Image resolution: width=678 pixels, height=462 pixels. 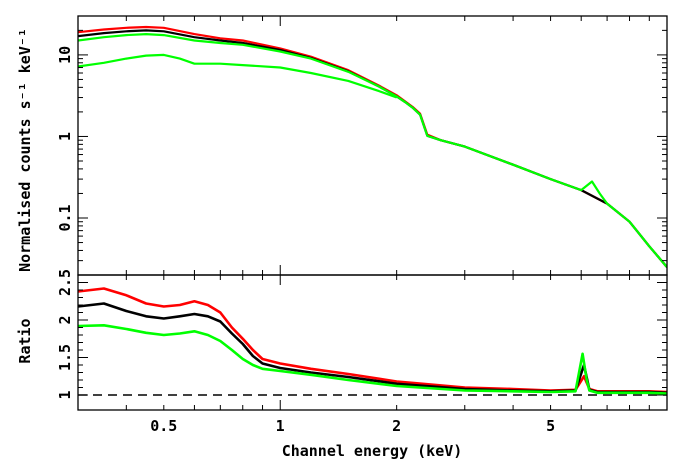 I want to click on spectrum-y-tick-label: 10, so click(x=65, y=55).